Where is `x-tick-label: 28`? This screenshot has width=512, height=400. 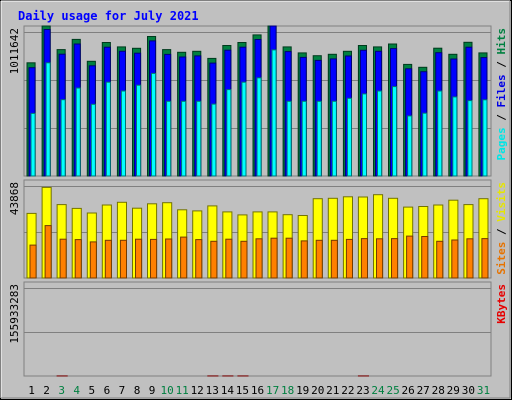 x-tick-label: 28 is located at coordinates (438, 390).